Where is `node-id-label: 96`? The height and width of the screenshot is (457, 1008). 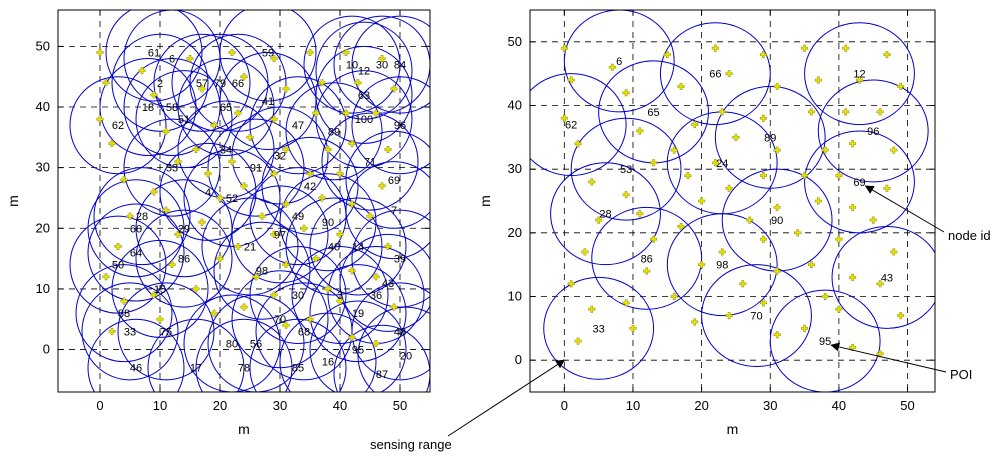 node-id-label: 96 is located at coordinates (400, 126).